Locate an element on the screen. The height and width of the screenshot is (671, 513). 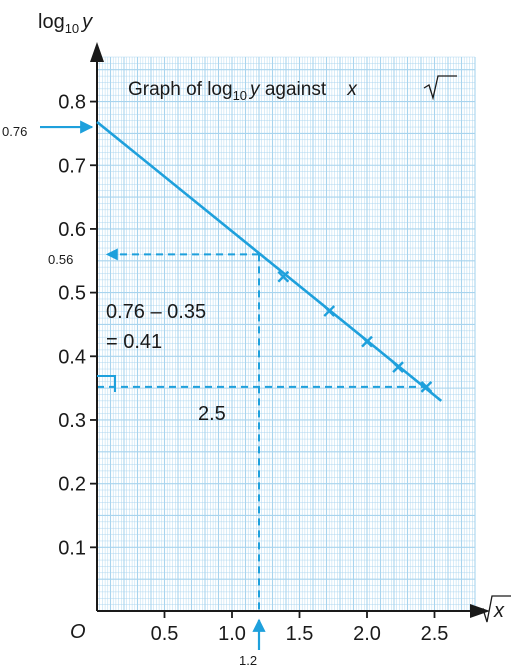
intercept-label: 0.76 is located at coordinates (14, 131).